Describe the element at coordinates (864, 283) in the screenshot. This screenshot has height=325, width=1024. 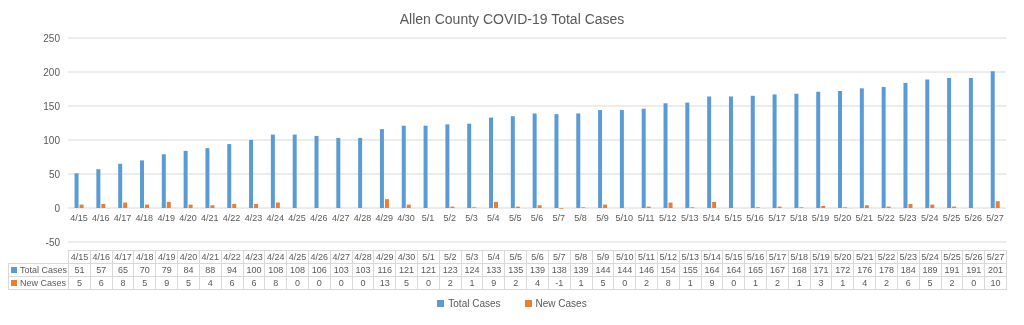
I see `data-label: 4` at that location.